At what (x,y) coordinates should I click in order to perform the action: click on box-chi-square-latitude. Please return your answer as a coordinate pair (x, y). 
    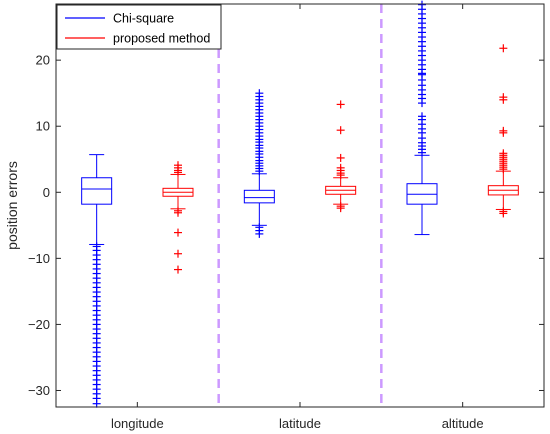
    Looking at the image, I should click on (259, 163).